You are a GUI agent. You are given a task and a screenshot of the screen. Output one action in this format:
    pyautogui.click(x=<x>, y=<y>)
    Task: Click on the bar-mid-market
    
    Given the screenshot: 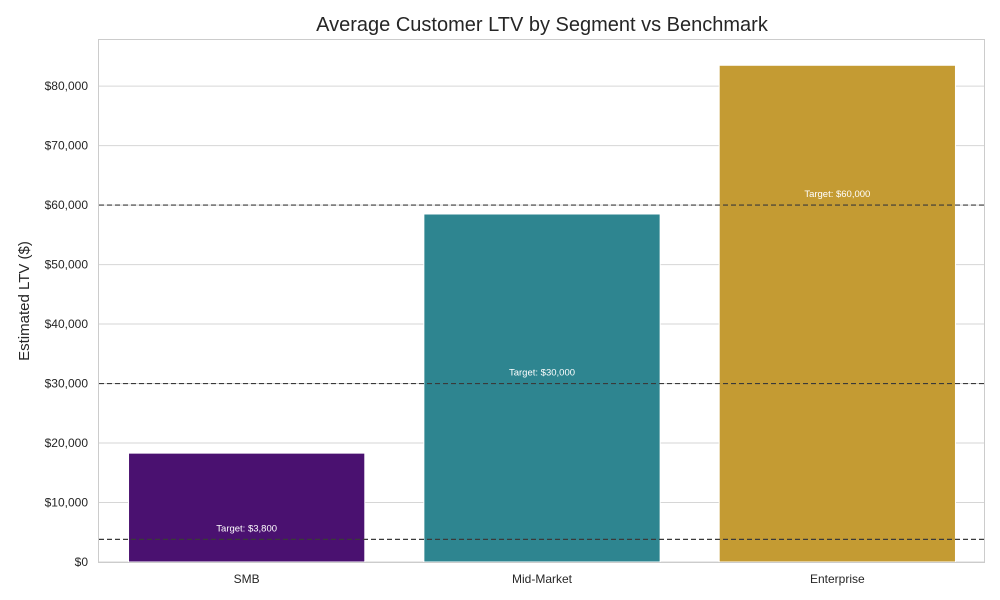 What is the action you would take?
    pyautogui.click(x=542, y=388)
    